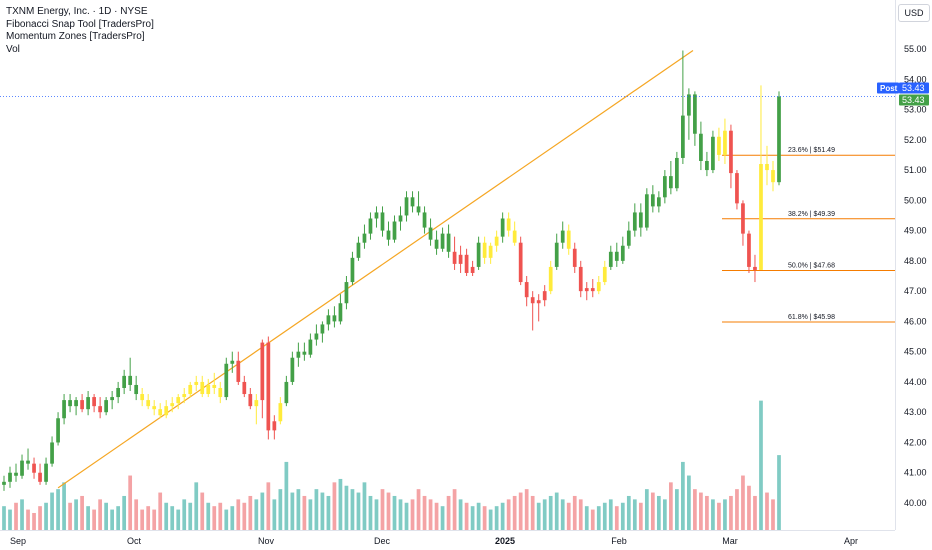 Image resolution: width=932 pixels, height=550 pixels. What do you see at coordinates (75, 36) in the screenshot?
I see `indicator-momentum: Momentum Zones [TradersPro]` at bounding box center [75, 36].